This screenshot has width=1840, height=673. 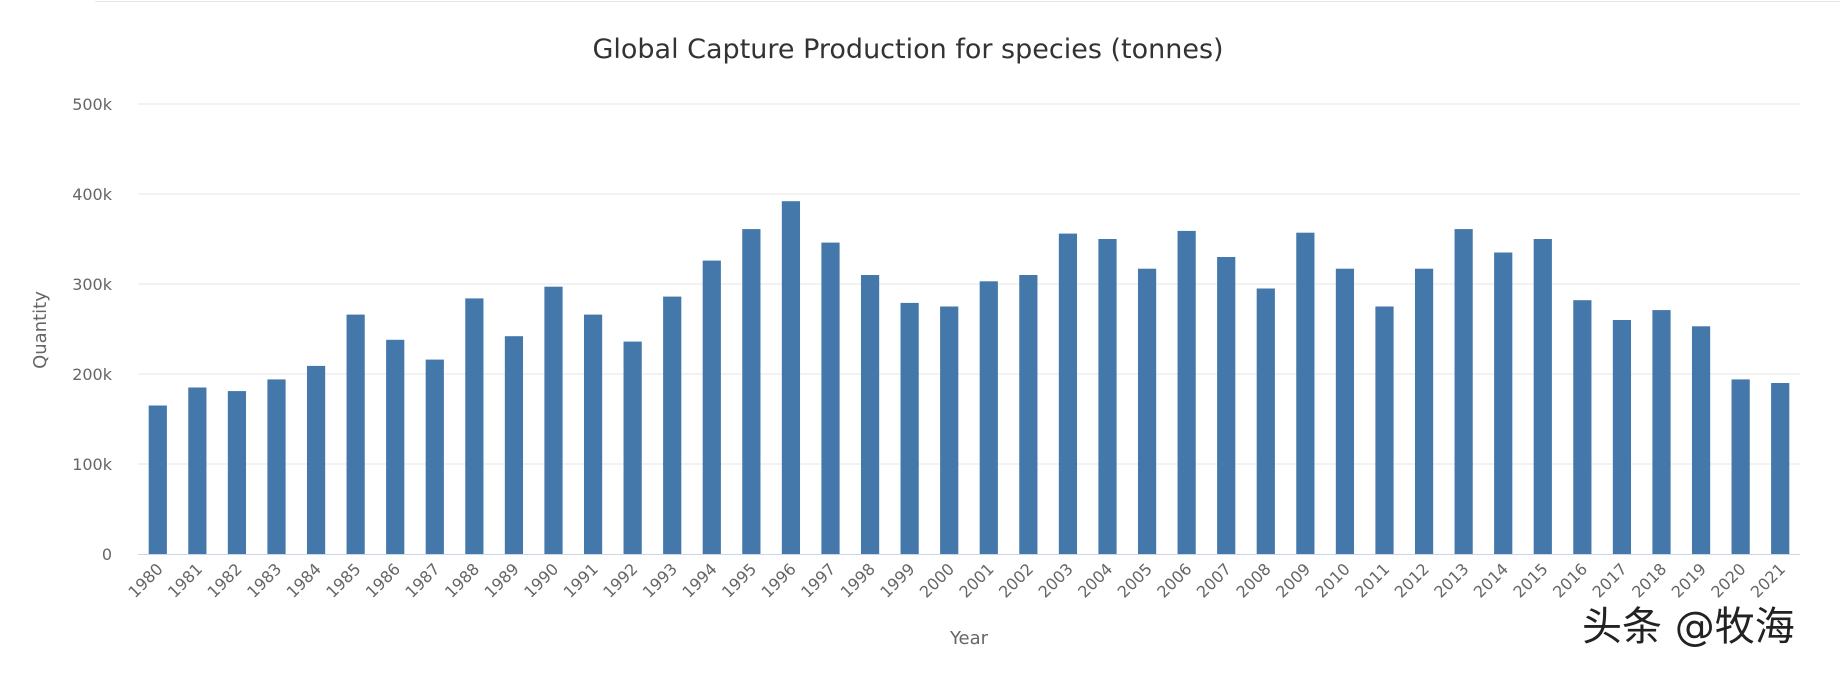 I want to click on watermark-text: 头条 @牧海, so click(x=1688, y=627).